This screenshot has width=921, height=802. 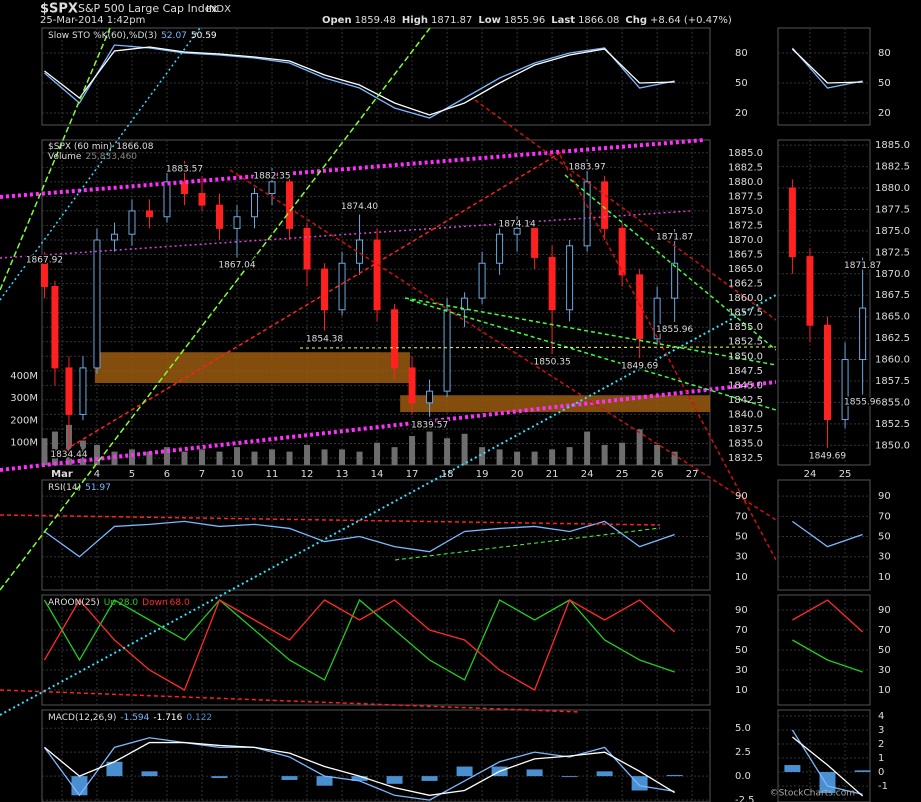 What do you see at coordinates (447, 474) in the screenshot?
I see `x-tick-label: 18` at bounding box center [447, 474].